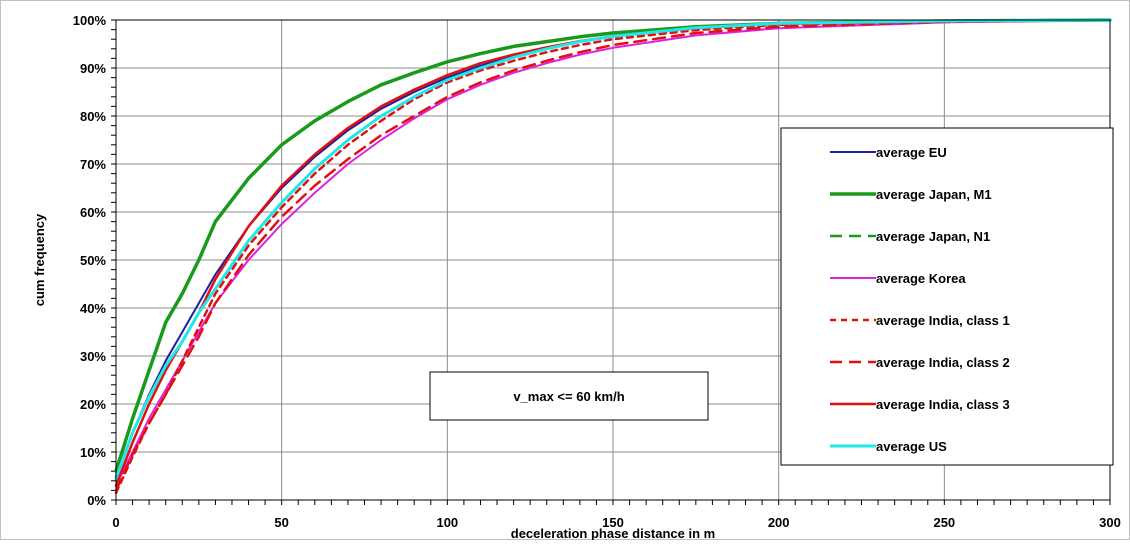 Image resolution: width=1130 pixels, height=545 pixels. I want to click on y-tick-label: 60%, so click(93, 212).